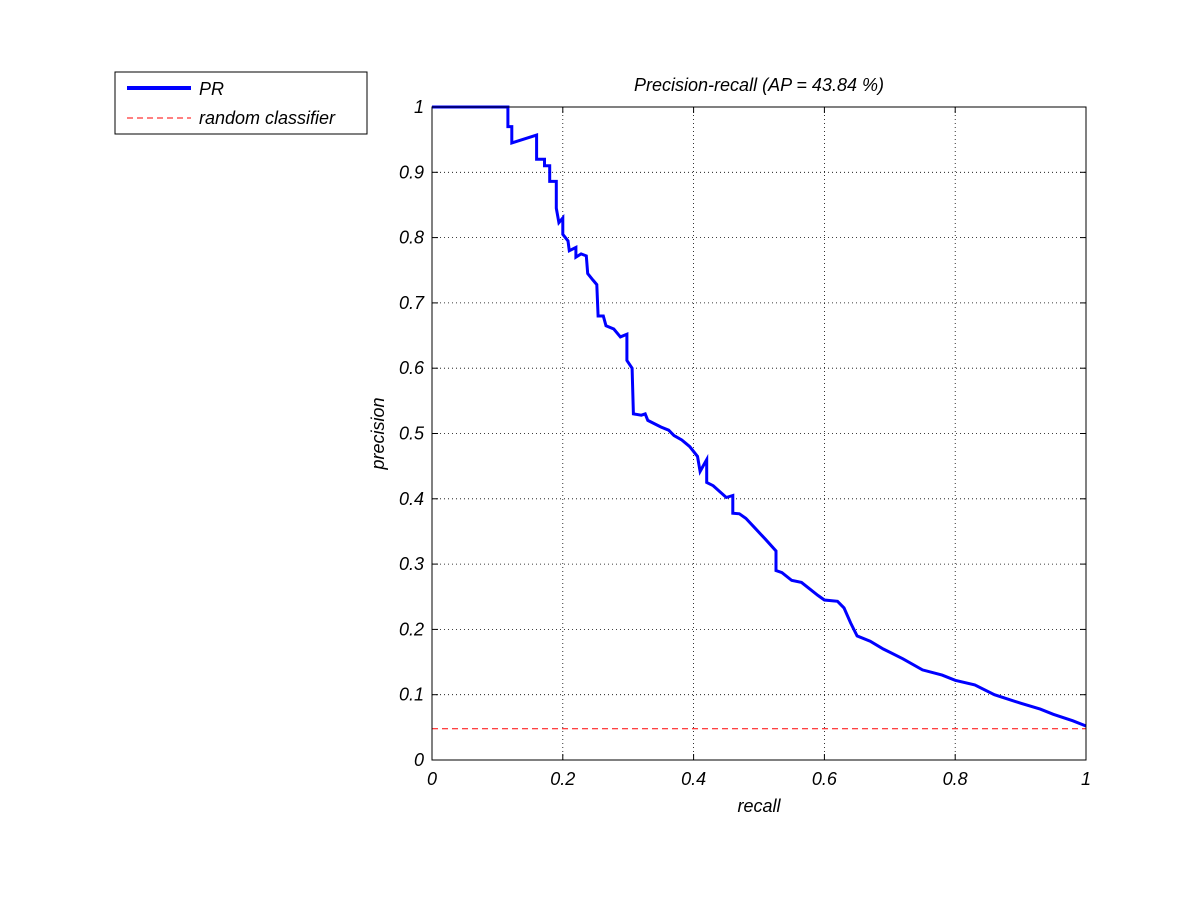  What do you see at coordinates (955, 779) in the screenshot?
I see `x-tick-label: 0.8` at bounding box center [955, 779].